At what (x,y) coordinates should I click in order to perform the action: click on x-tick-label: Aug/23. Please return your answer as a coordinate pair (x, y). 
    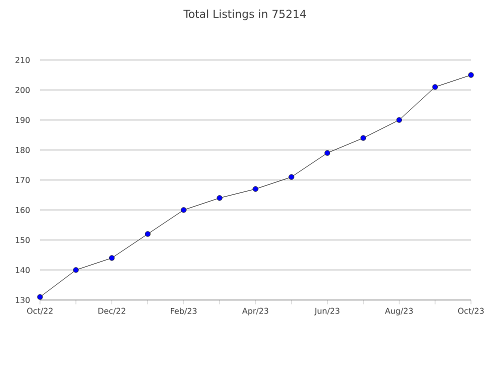
    Looking at the image, I should click on (398, 312).